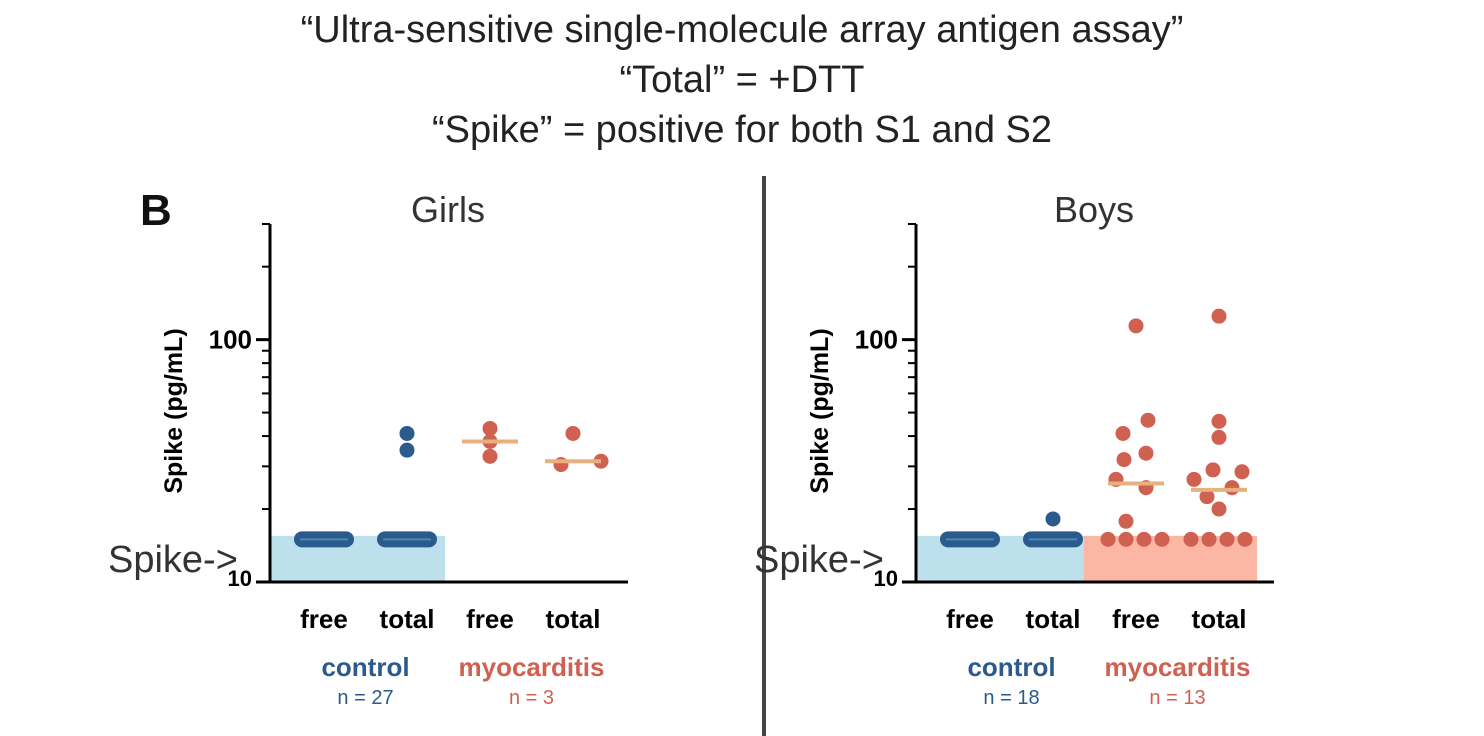  I want to click on chart-title: Girls, so click(448, 209).